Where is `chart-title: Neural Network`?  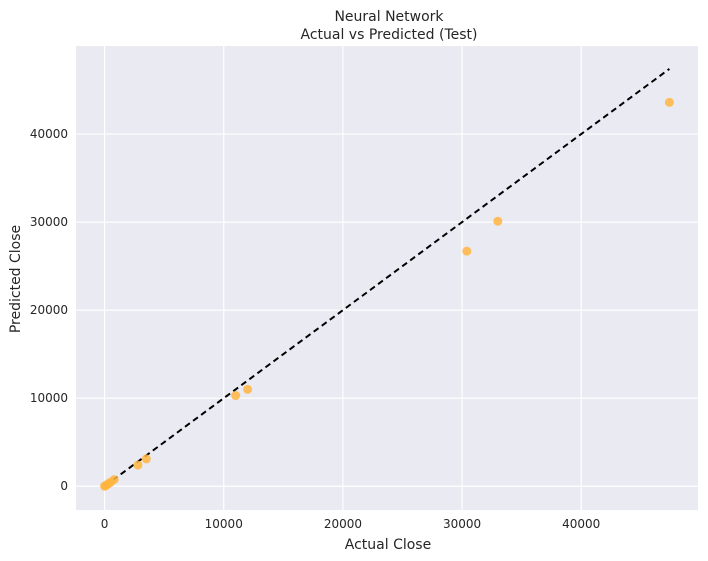 chart-title: Neural Network is located at coordinates (389, 17).